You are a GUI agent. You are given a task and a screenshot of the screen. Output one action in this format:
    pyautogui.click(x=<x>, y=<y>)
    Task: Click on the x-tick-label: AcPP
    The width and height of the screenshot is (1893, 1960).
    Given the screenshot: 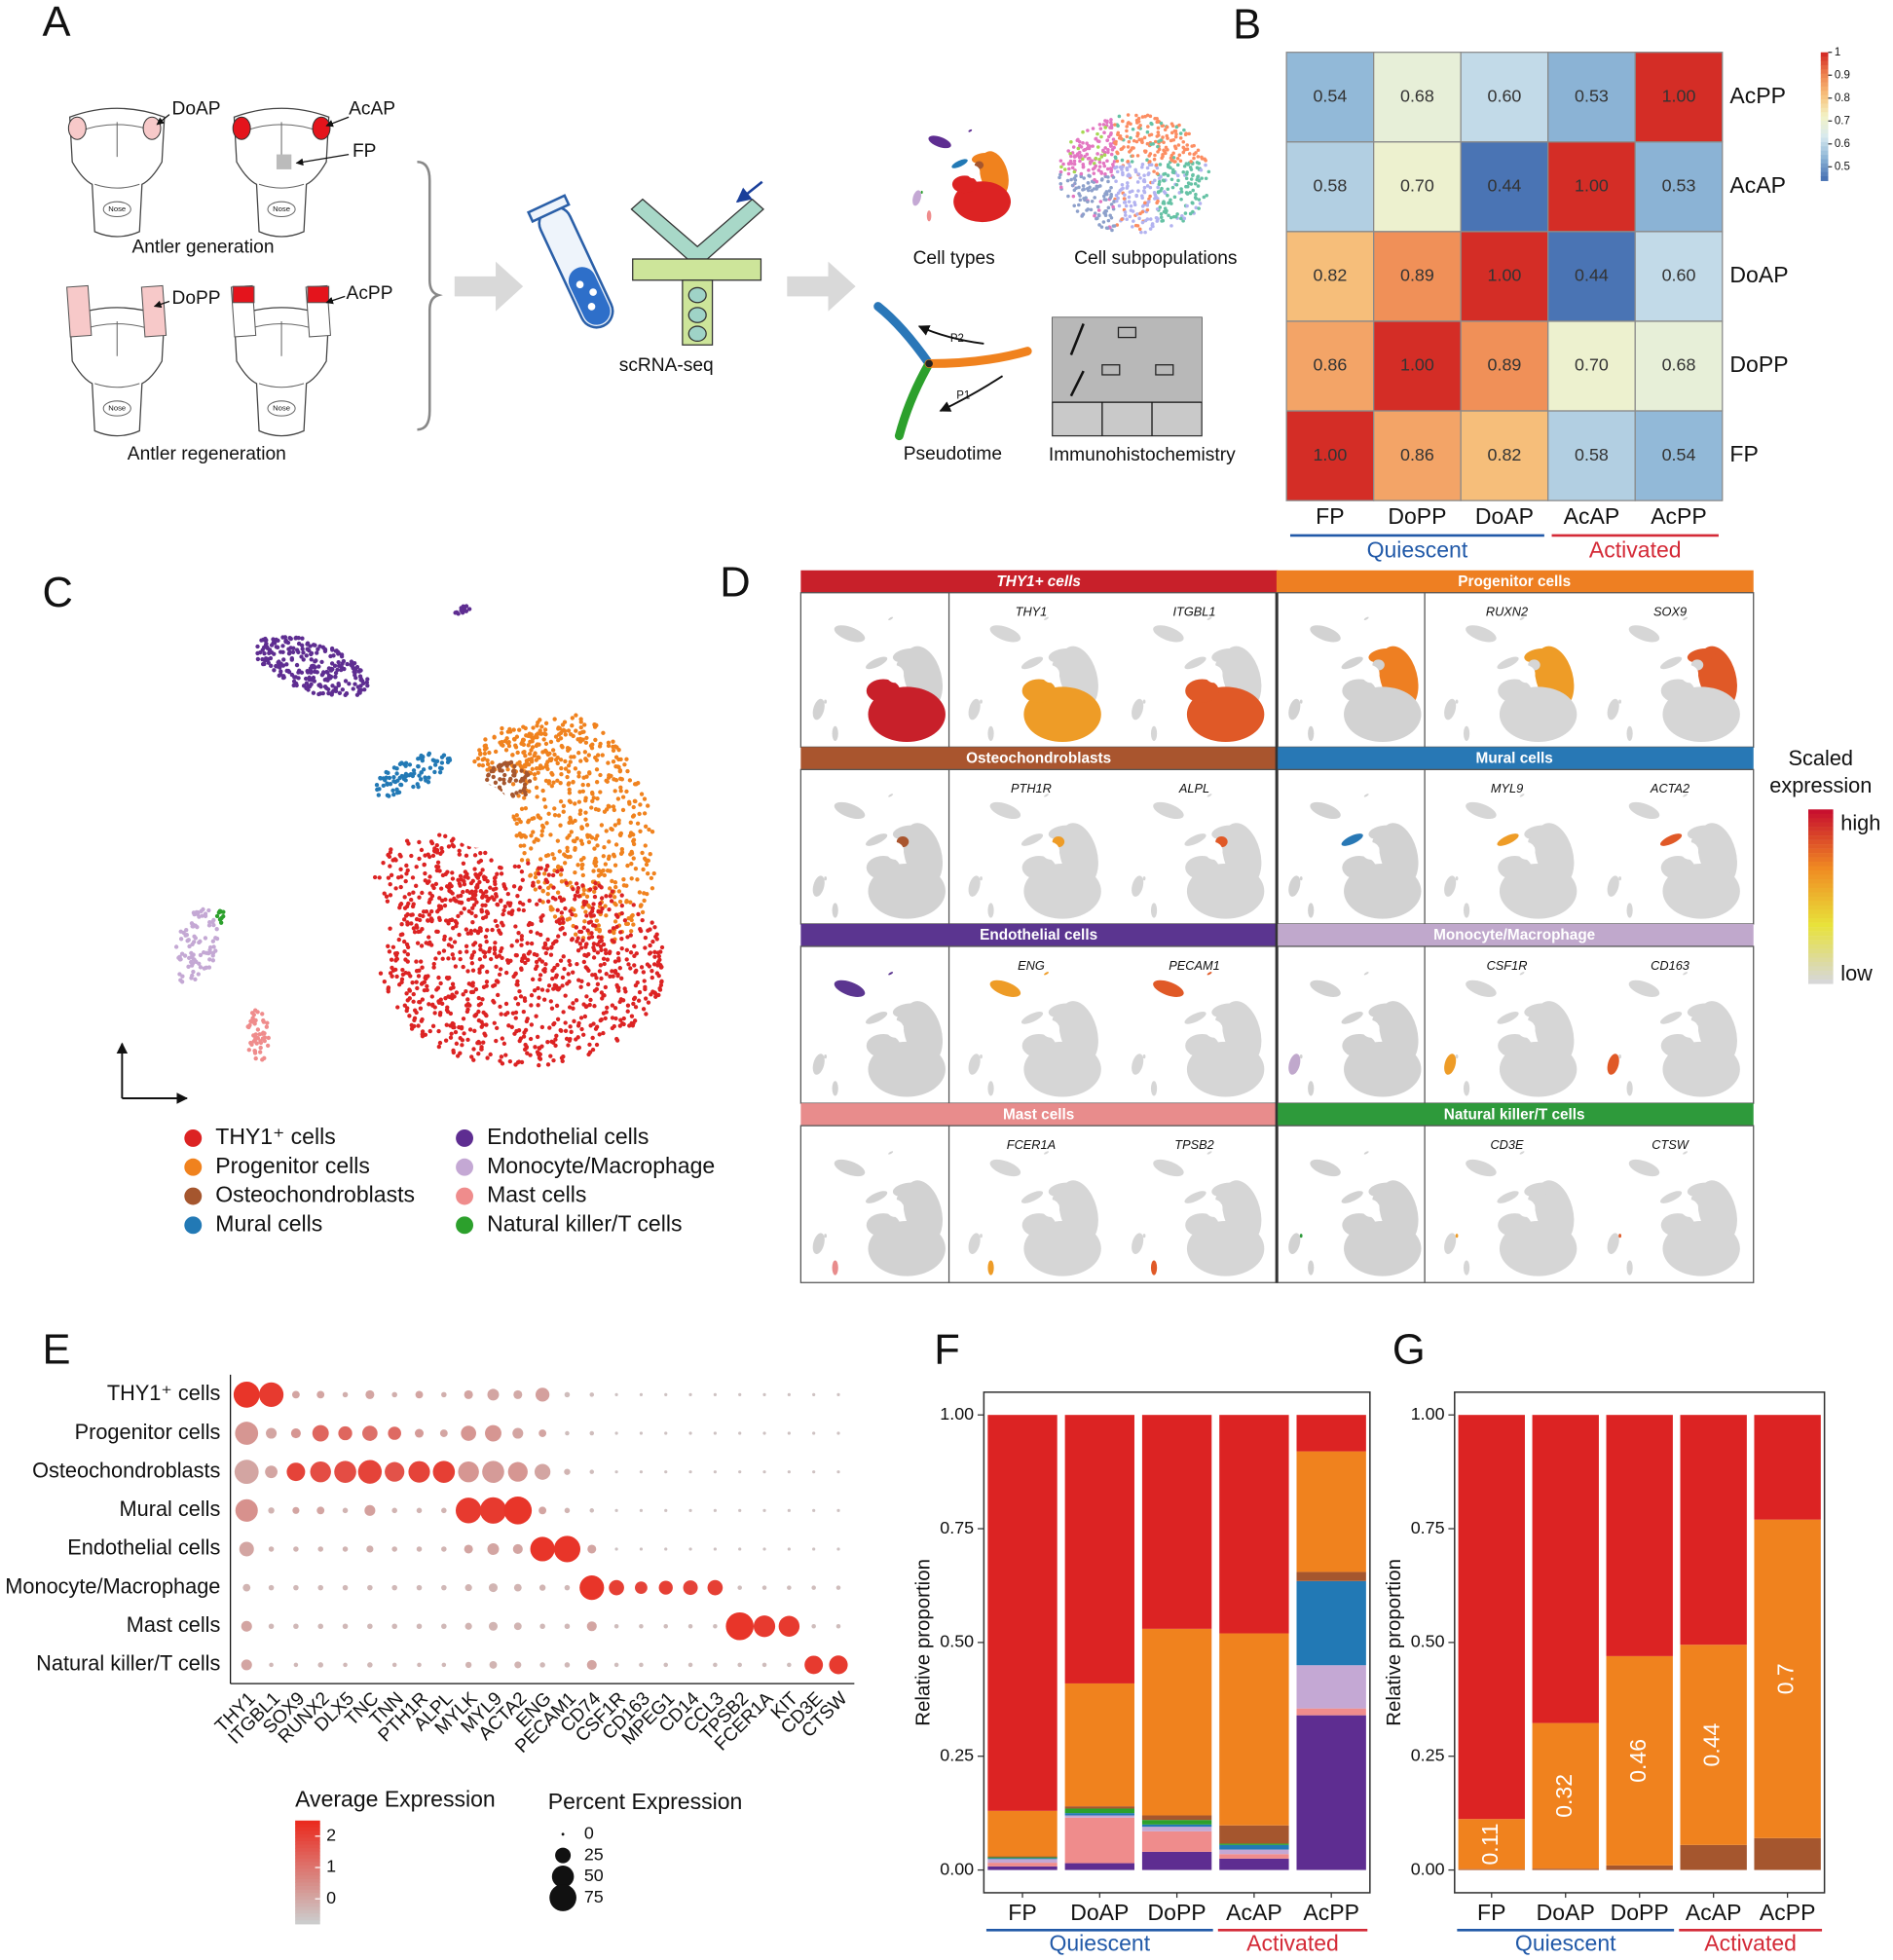 What is the action you would take?
    pyautogui.click(x=1331, y=1912)
    